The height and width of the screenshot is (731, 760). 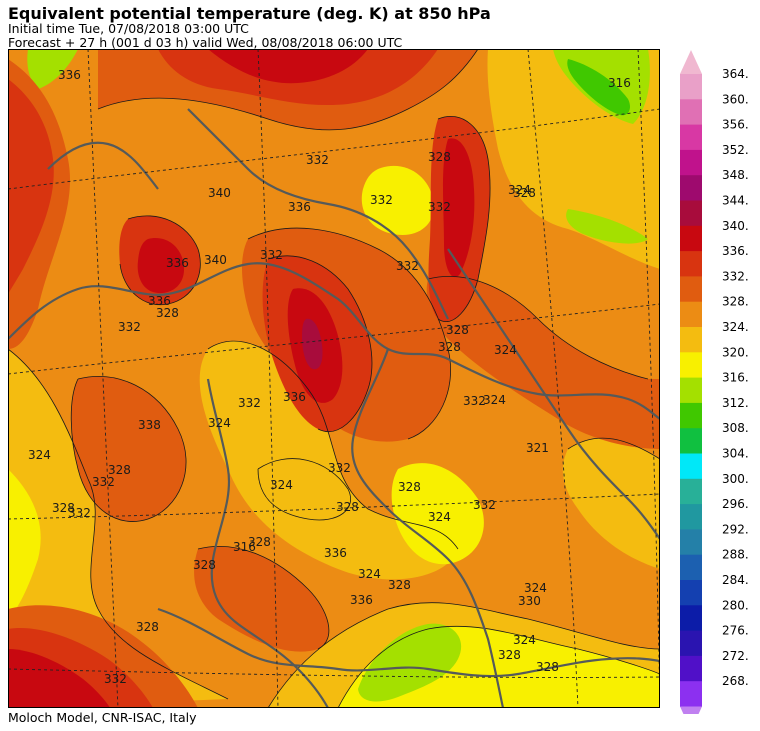 What do you see at coordinates (128, 28) in the screenshot?
I see `initial-time: Initial time Tue, 07/08/2018 03:00 UTC` at bounding box center [128, 28].